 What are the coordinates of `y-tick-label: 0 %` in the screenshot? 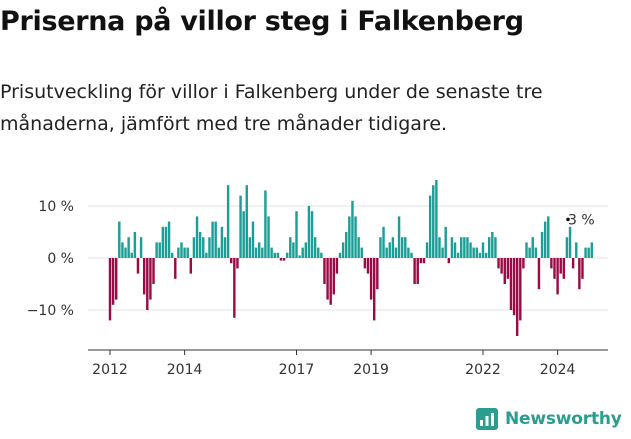 It's located at (60, 259).